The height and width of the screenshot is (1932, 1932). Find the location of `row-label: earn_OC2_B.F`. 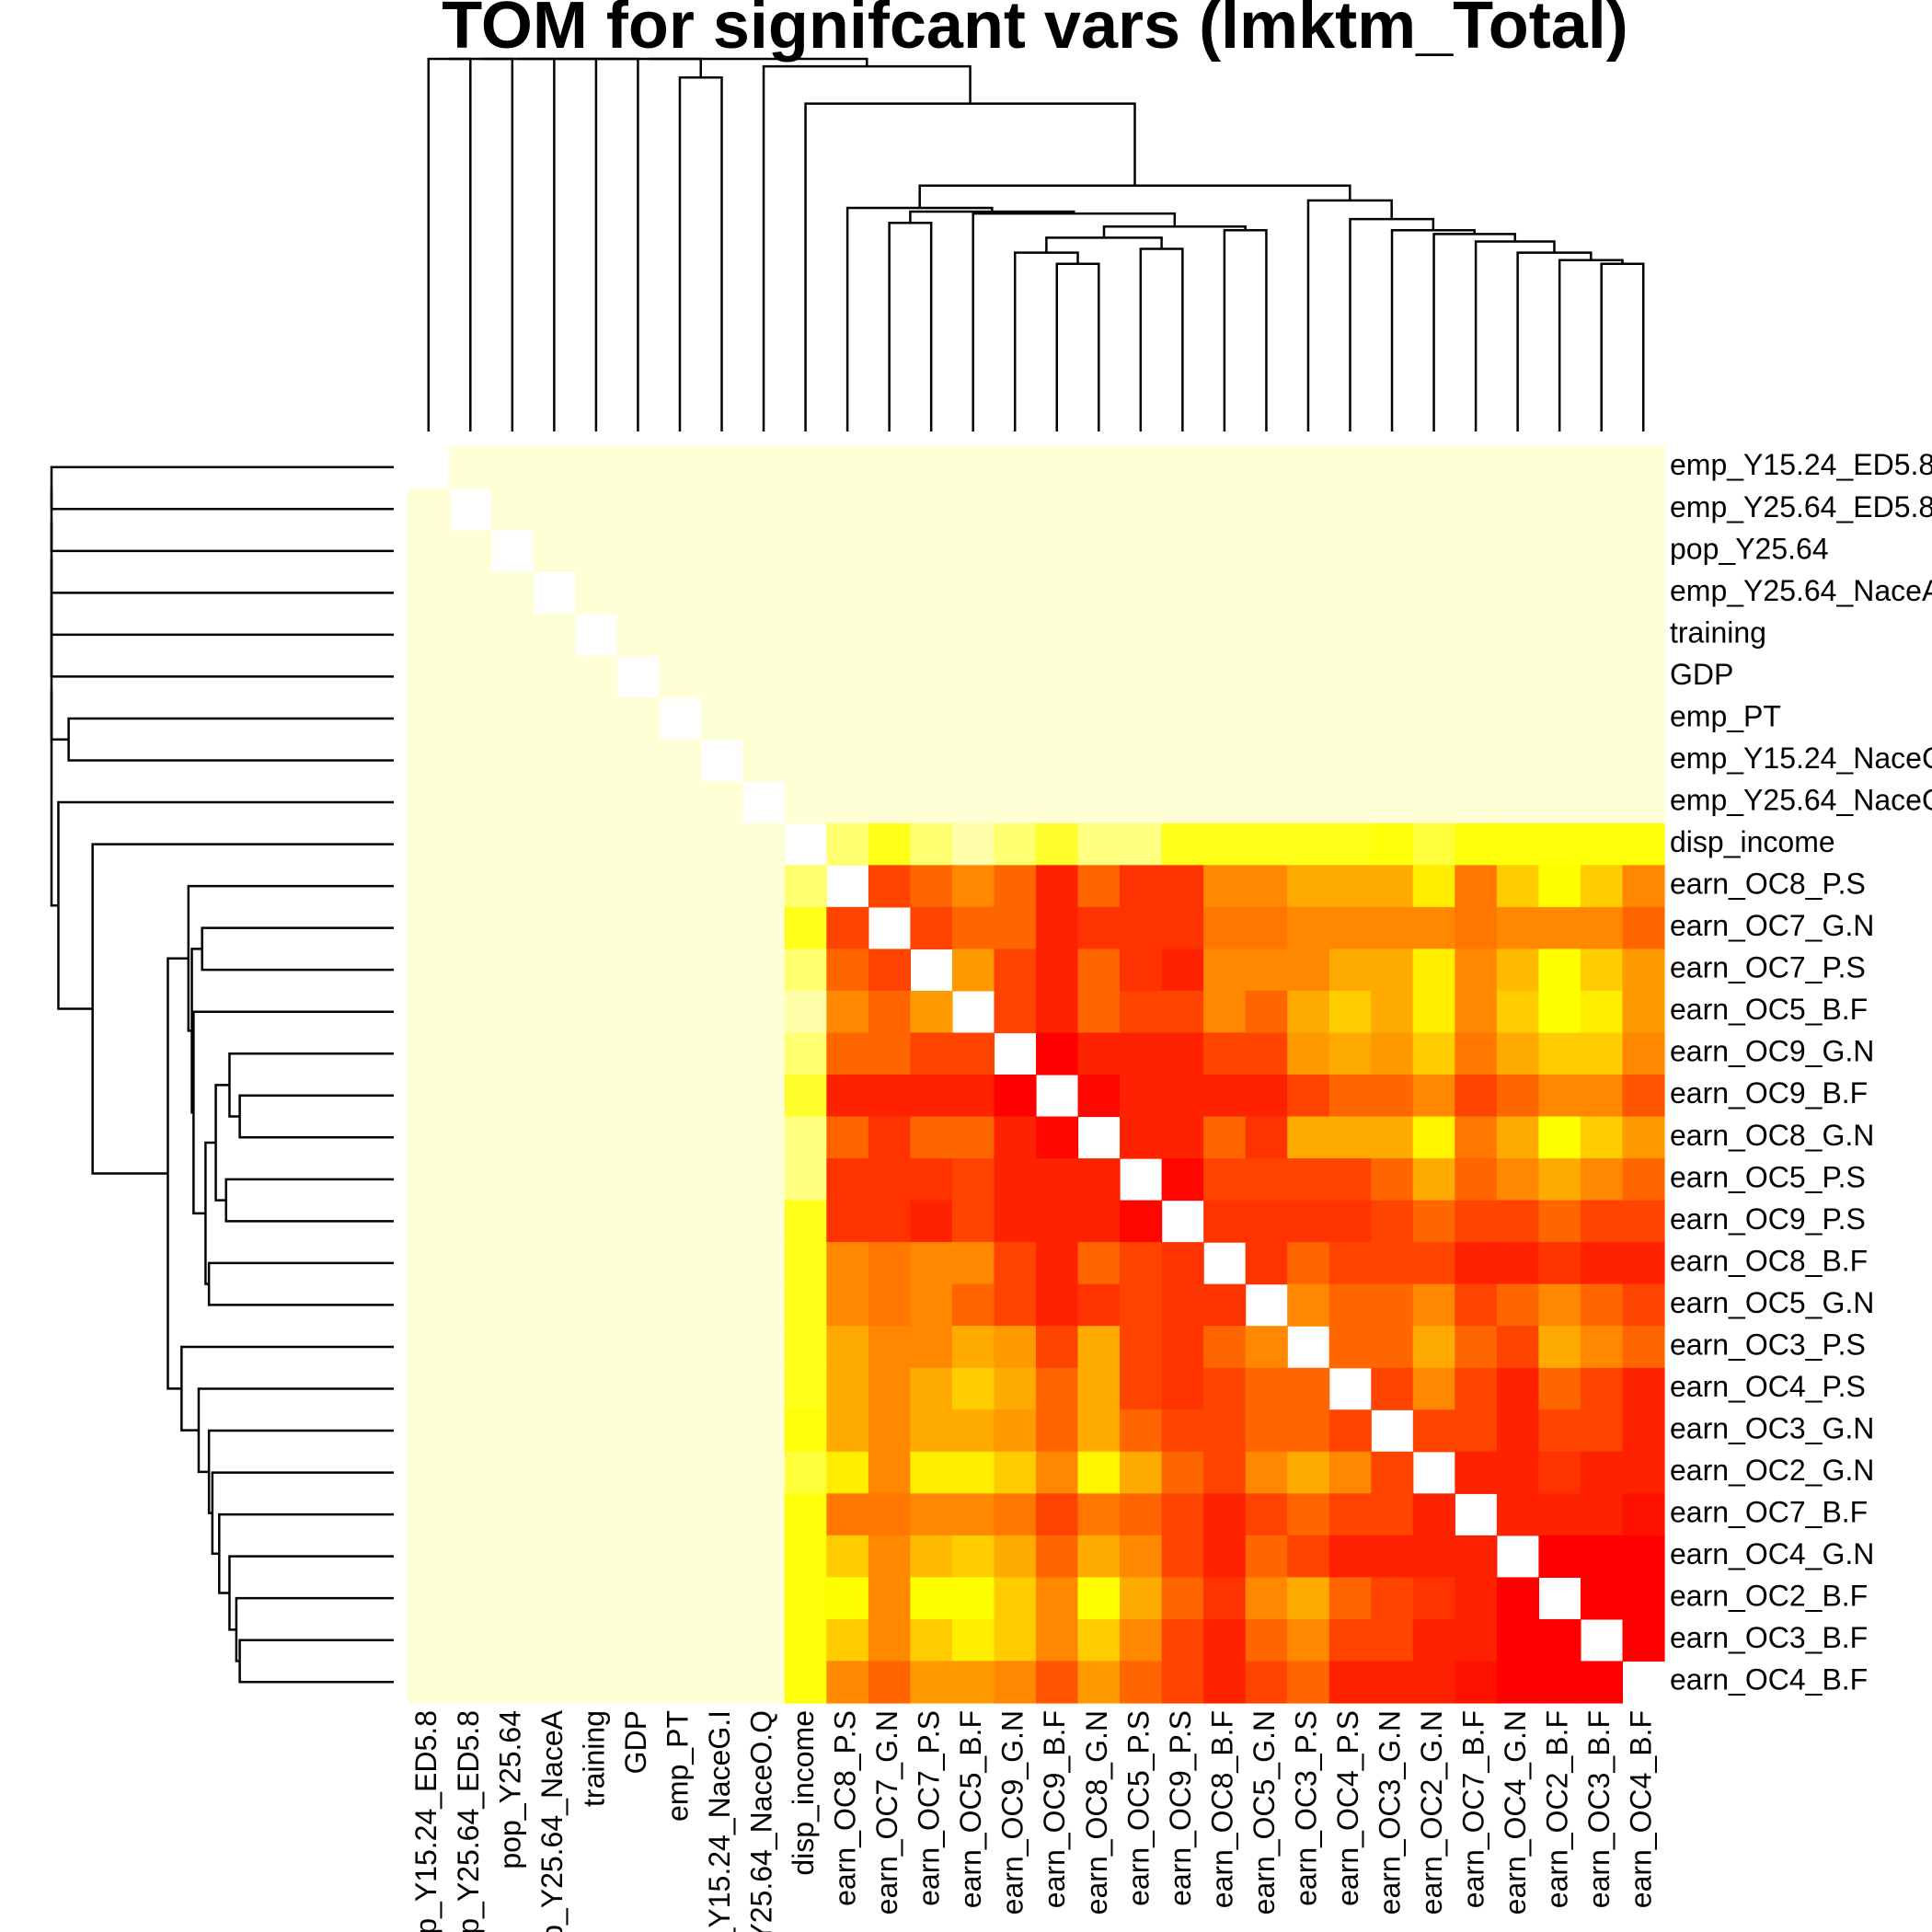

row-label: earn_OC2_B.F is located at coordinates (1769, 1596).